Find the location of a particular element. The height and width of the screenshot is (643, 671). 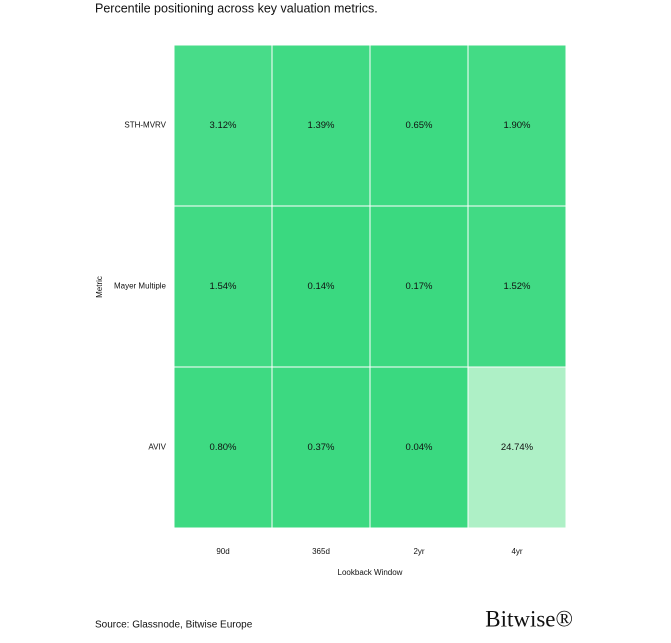

source: Source: Glassnode, Bitwise Europe is located at coordinates (174, 625).